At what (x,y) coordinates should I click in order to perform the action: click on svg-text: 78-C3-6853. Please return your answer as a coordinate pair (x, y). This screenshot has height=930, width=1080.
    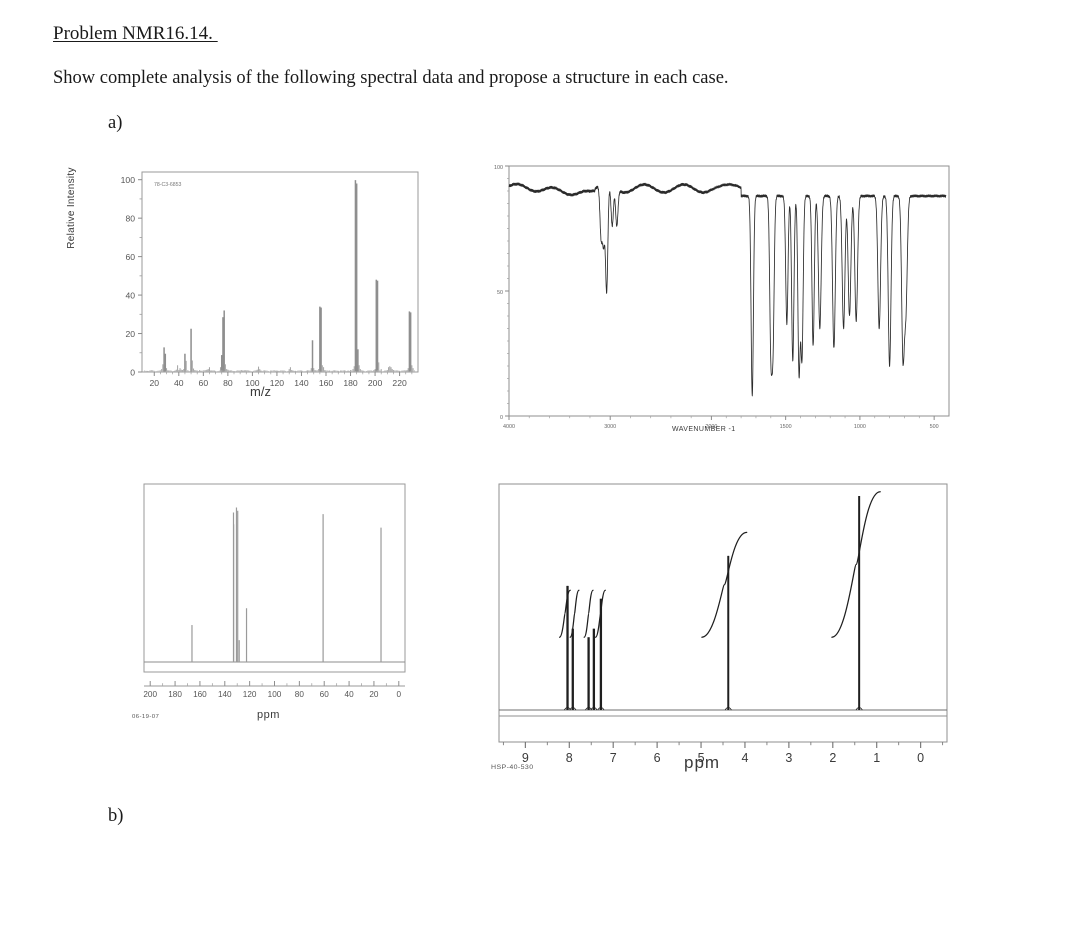
    Looking at the image, I should click on (168, 185).